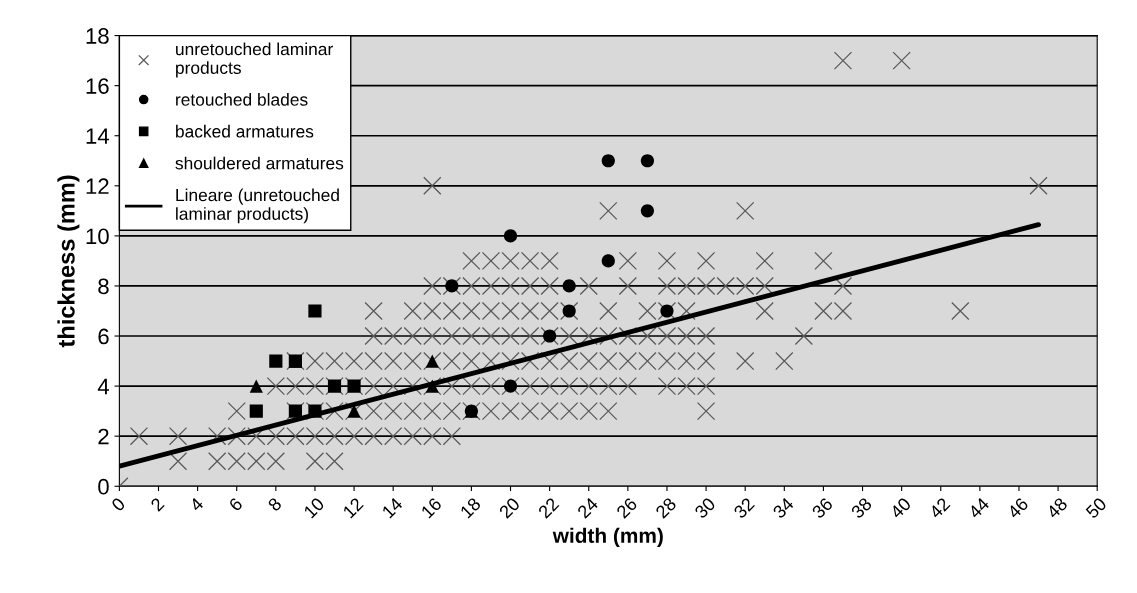 The height and width of the screenshot is (593, 1137). What do you see at coordinates (259, 163) in the screenshot?
I see `legend-label: shouldered armatures` at bounding box center [259, 163].